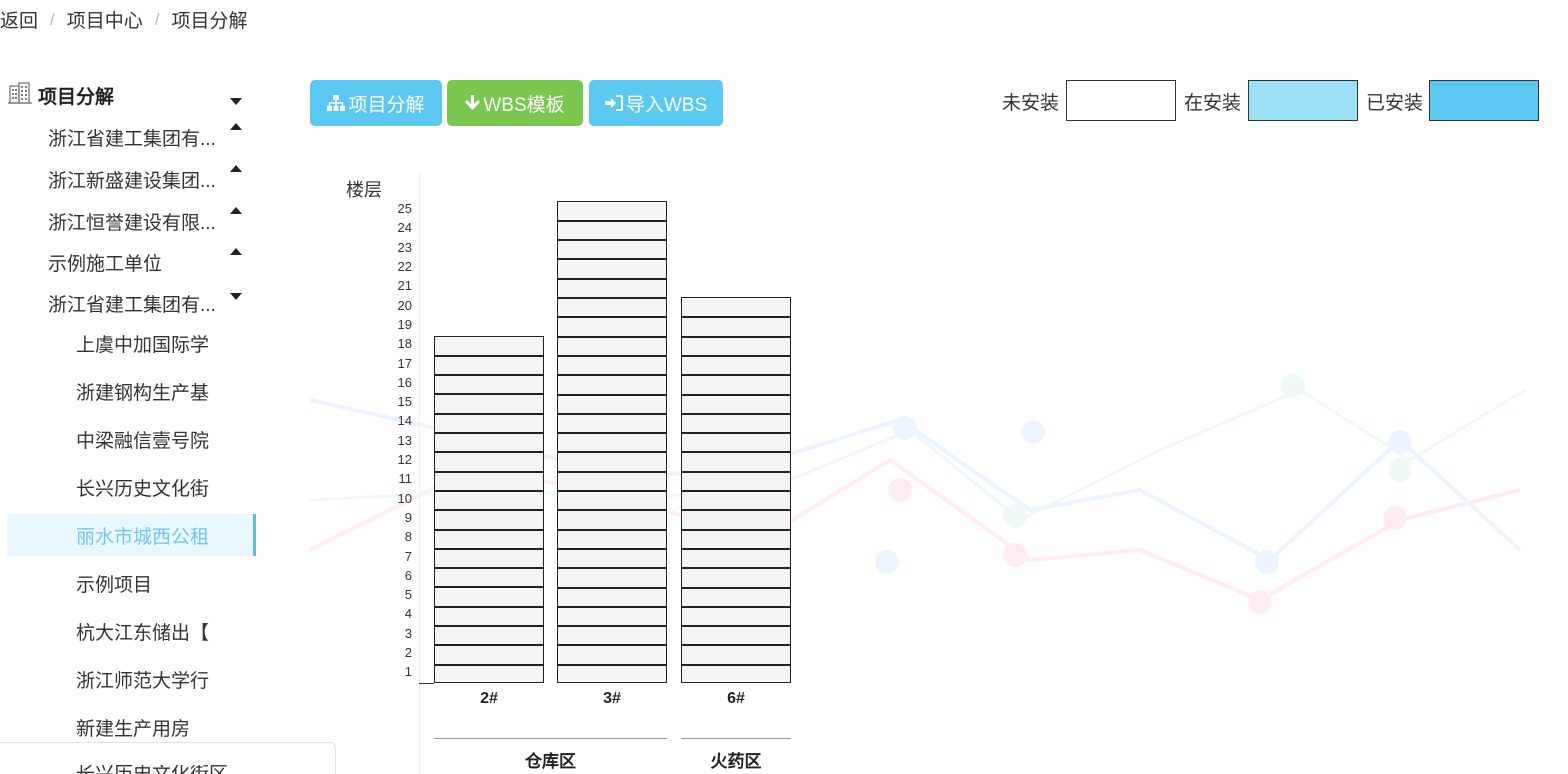  Describe the element at coordinates (128, 262) in the screenshot. I see `tree-item: 示例施工单位` at that location.